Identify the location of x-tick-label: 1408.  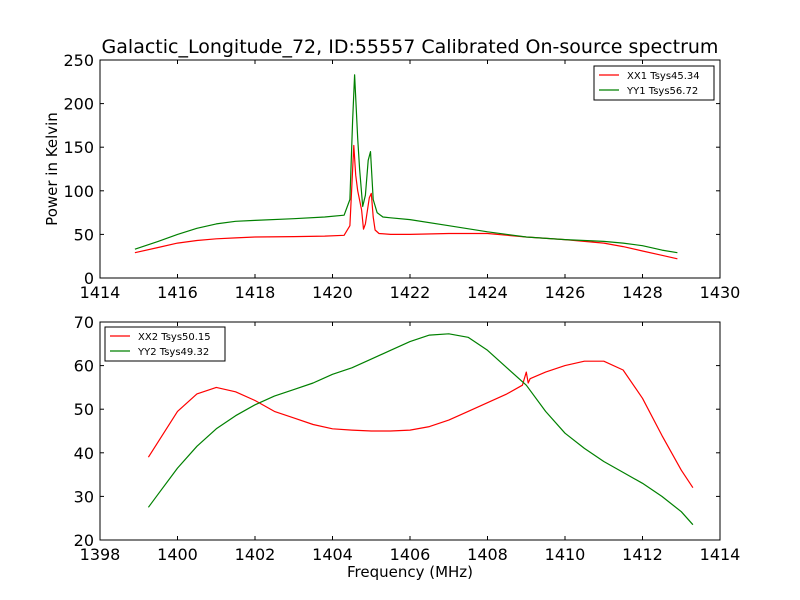
(487, 554).